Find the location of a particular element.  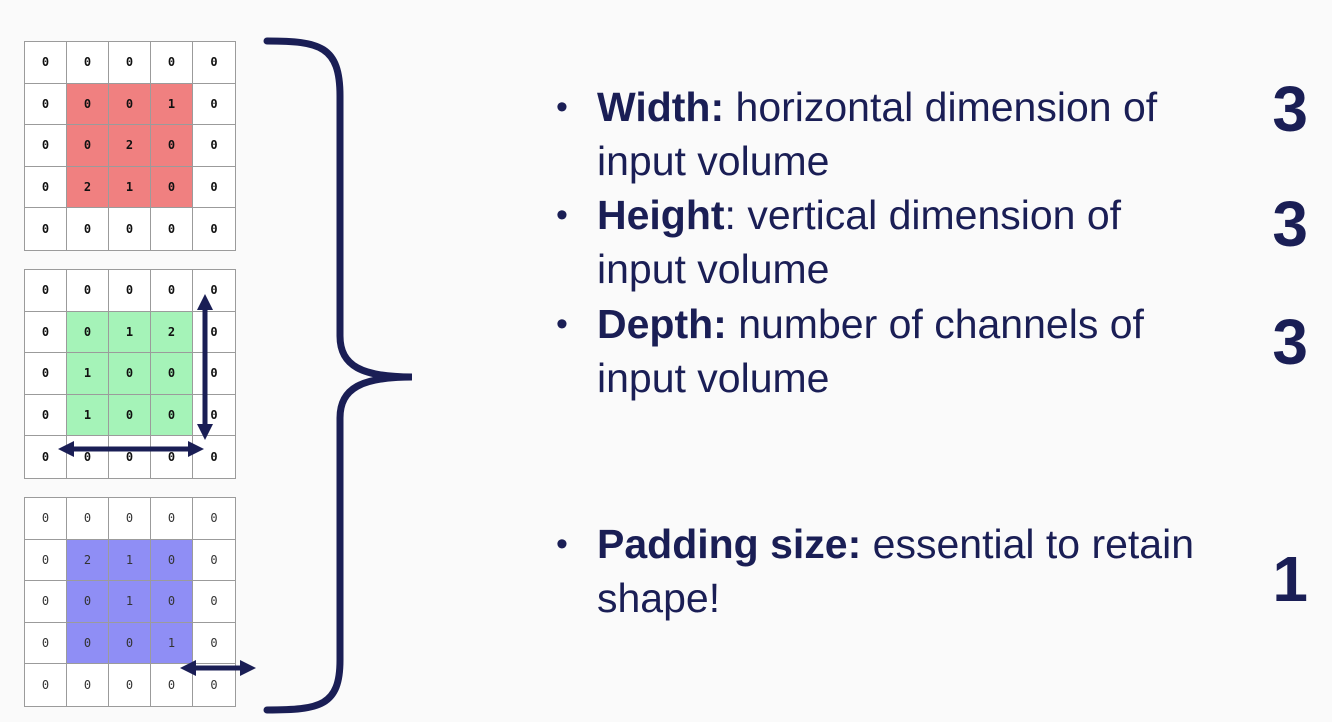

bullet-term: Depth: is located at coordinates (662, 324).